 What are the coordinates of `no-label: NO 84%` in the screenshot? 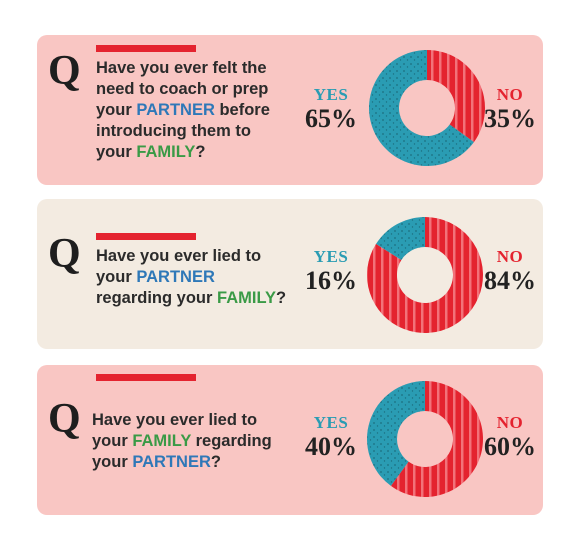 It's located at (510, 271).